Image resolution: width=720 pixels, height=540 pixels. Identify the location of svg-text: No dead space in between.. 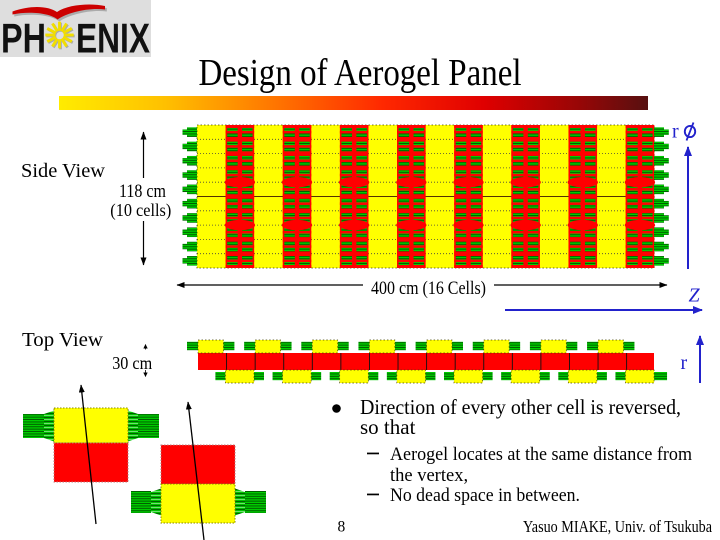
(485, 496).